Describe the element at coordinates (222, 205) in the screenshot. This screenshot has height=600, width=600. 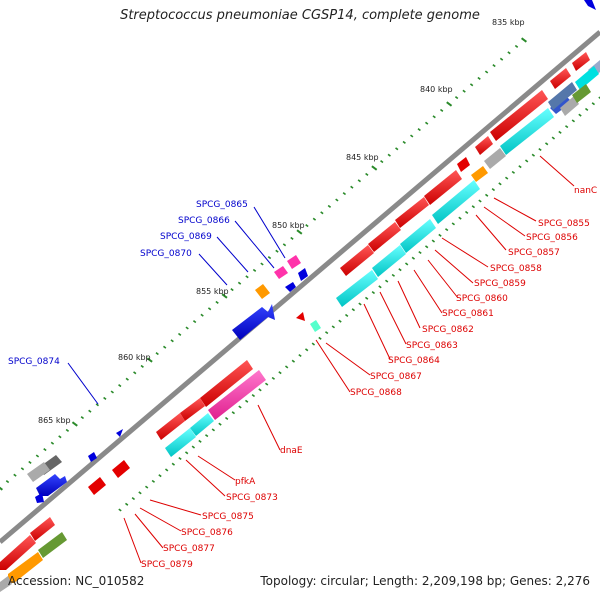
I see `gene-label: SPCG_0865` at that location.